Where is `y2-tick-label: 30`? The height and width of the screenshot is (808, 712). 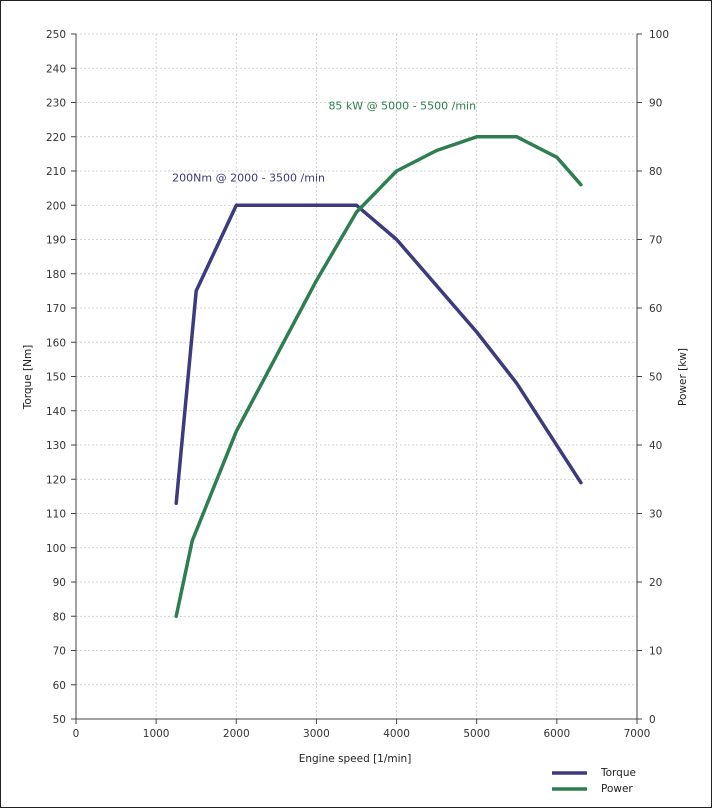
y2-tick-label: 30 is located at coordinates (655, 515).